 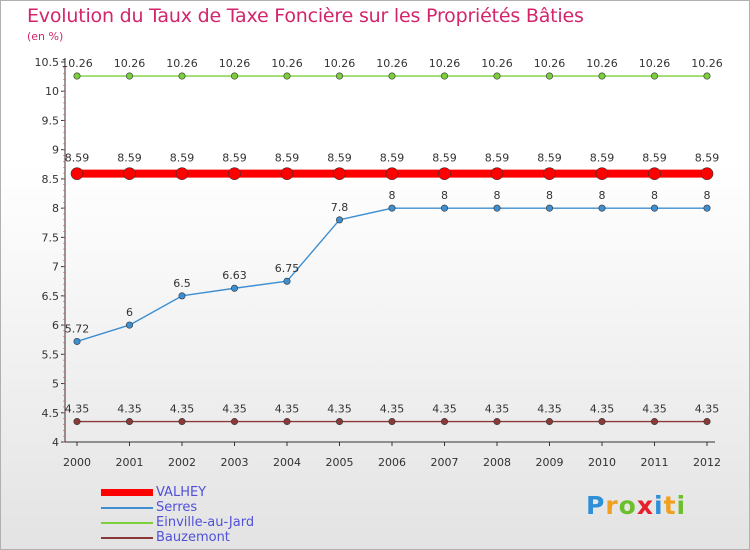 What do you see at coordinates (235, 462) in the screenshot?
I see `x-tick-label: 2003` at bounding box center [235, 462].